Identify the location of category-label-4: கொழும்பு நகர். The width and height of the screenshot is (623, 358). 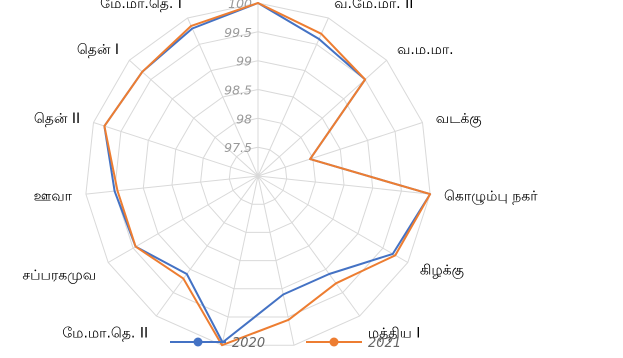
(491, 197).